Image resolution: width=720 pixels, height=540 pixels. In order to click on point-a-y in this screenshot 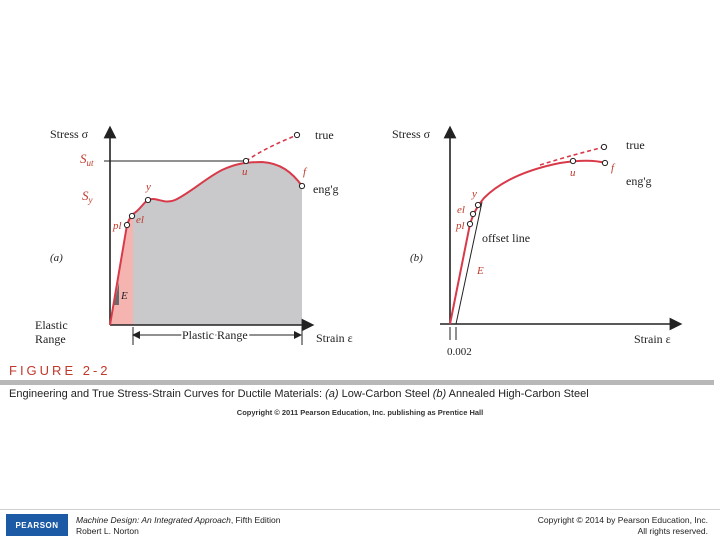, I will do `click(148, 200)`.